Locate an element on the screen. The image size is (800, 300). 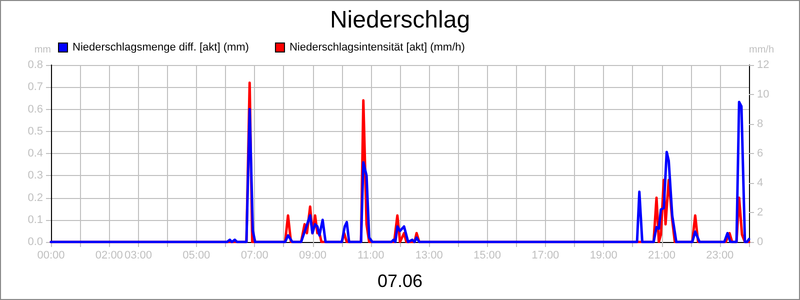
legend-label: Niederschlagsmenge diff. [akt] (mm) is located at coordinates (160, 48).